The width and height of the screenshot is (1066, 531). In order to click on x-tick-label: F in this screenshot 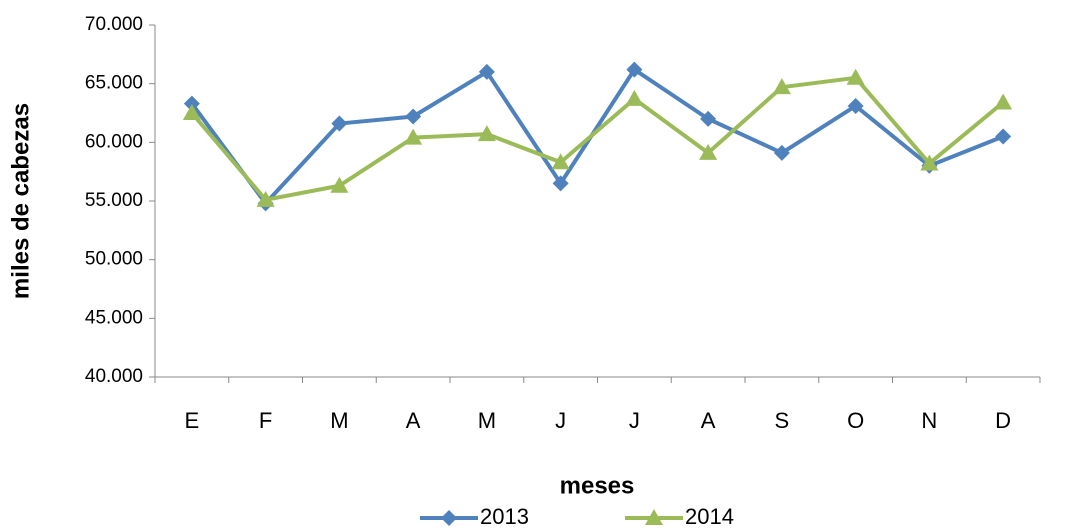, I will do `click(265, 420)`.